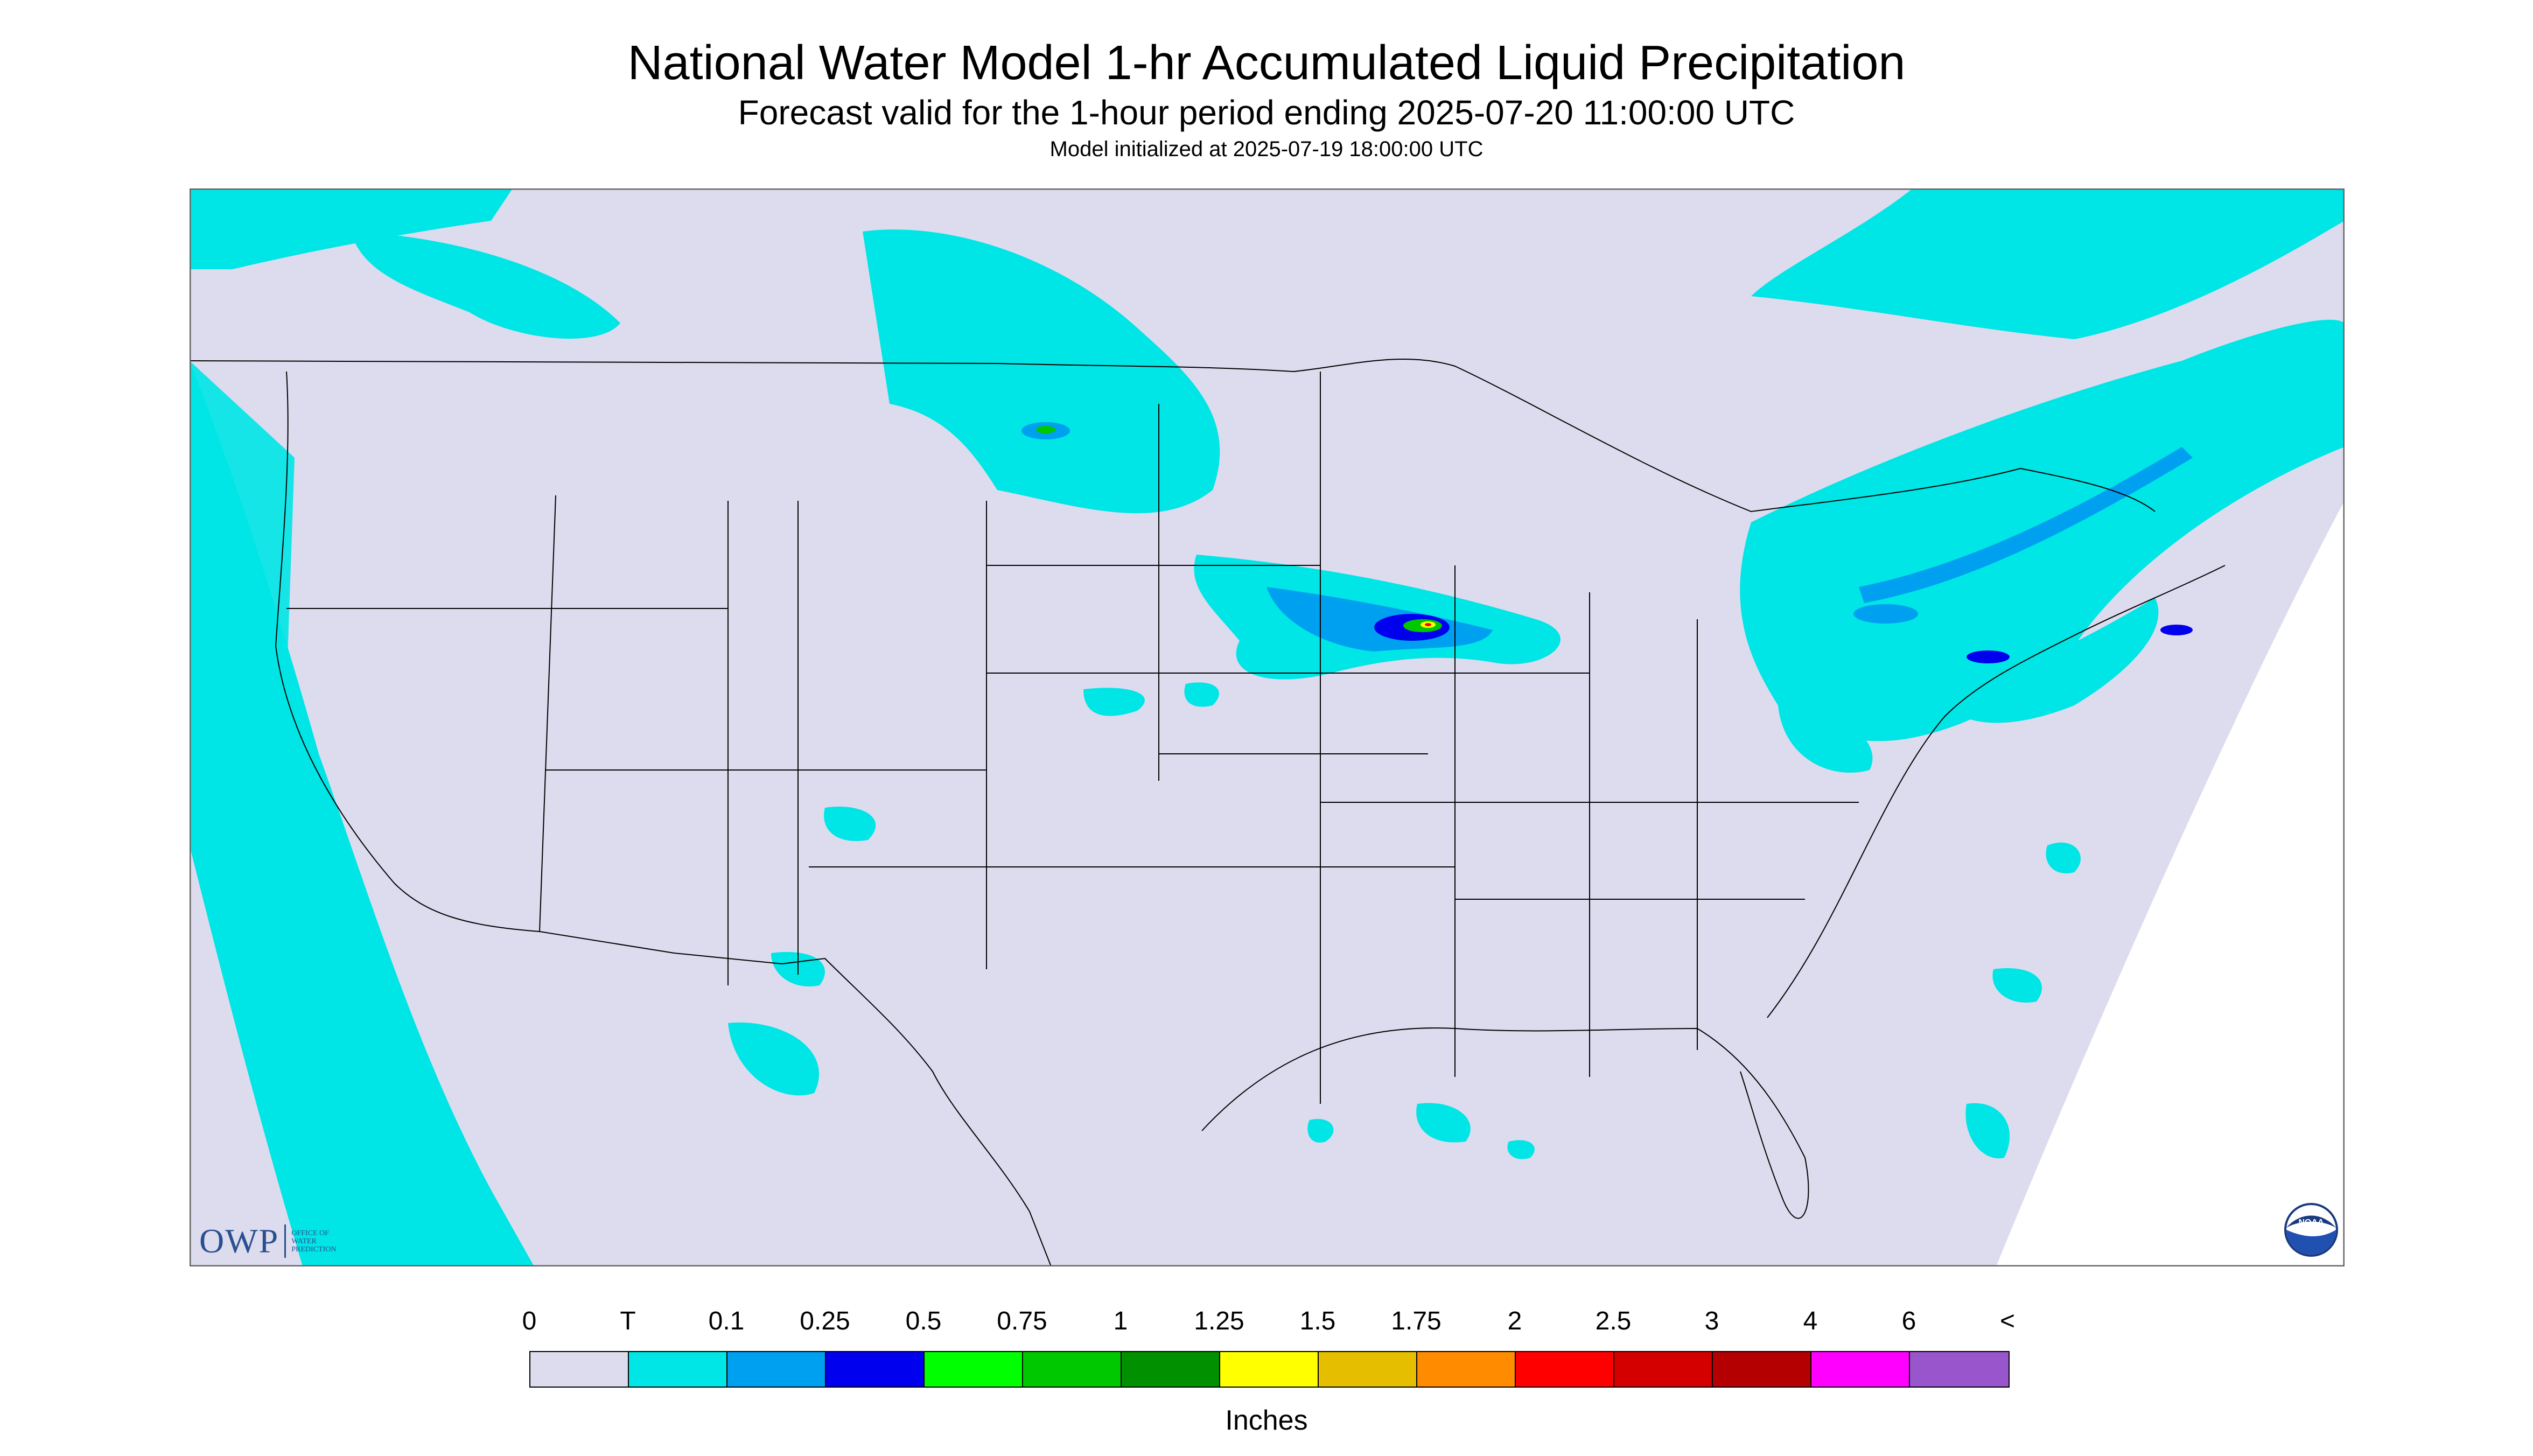 Image resolution: width=2533 pixels, height=1456 pixels. I want to click on legend-label: 3, so click(1711, 1321).